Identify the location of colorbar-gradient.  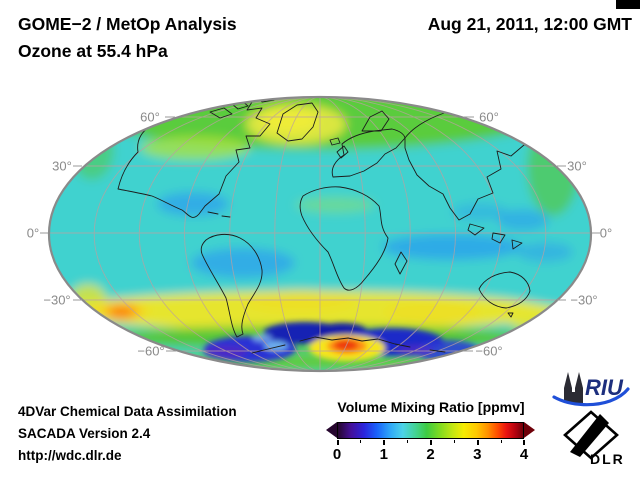
(430, 430).